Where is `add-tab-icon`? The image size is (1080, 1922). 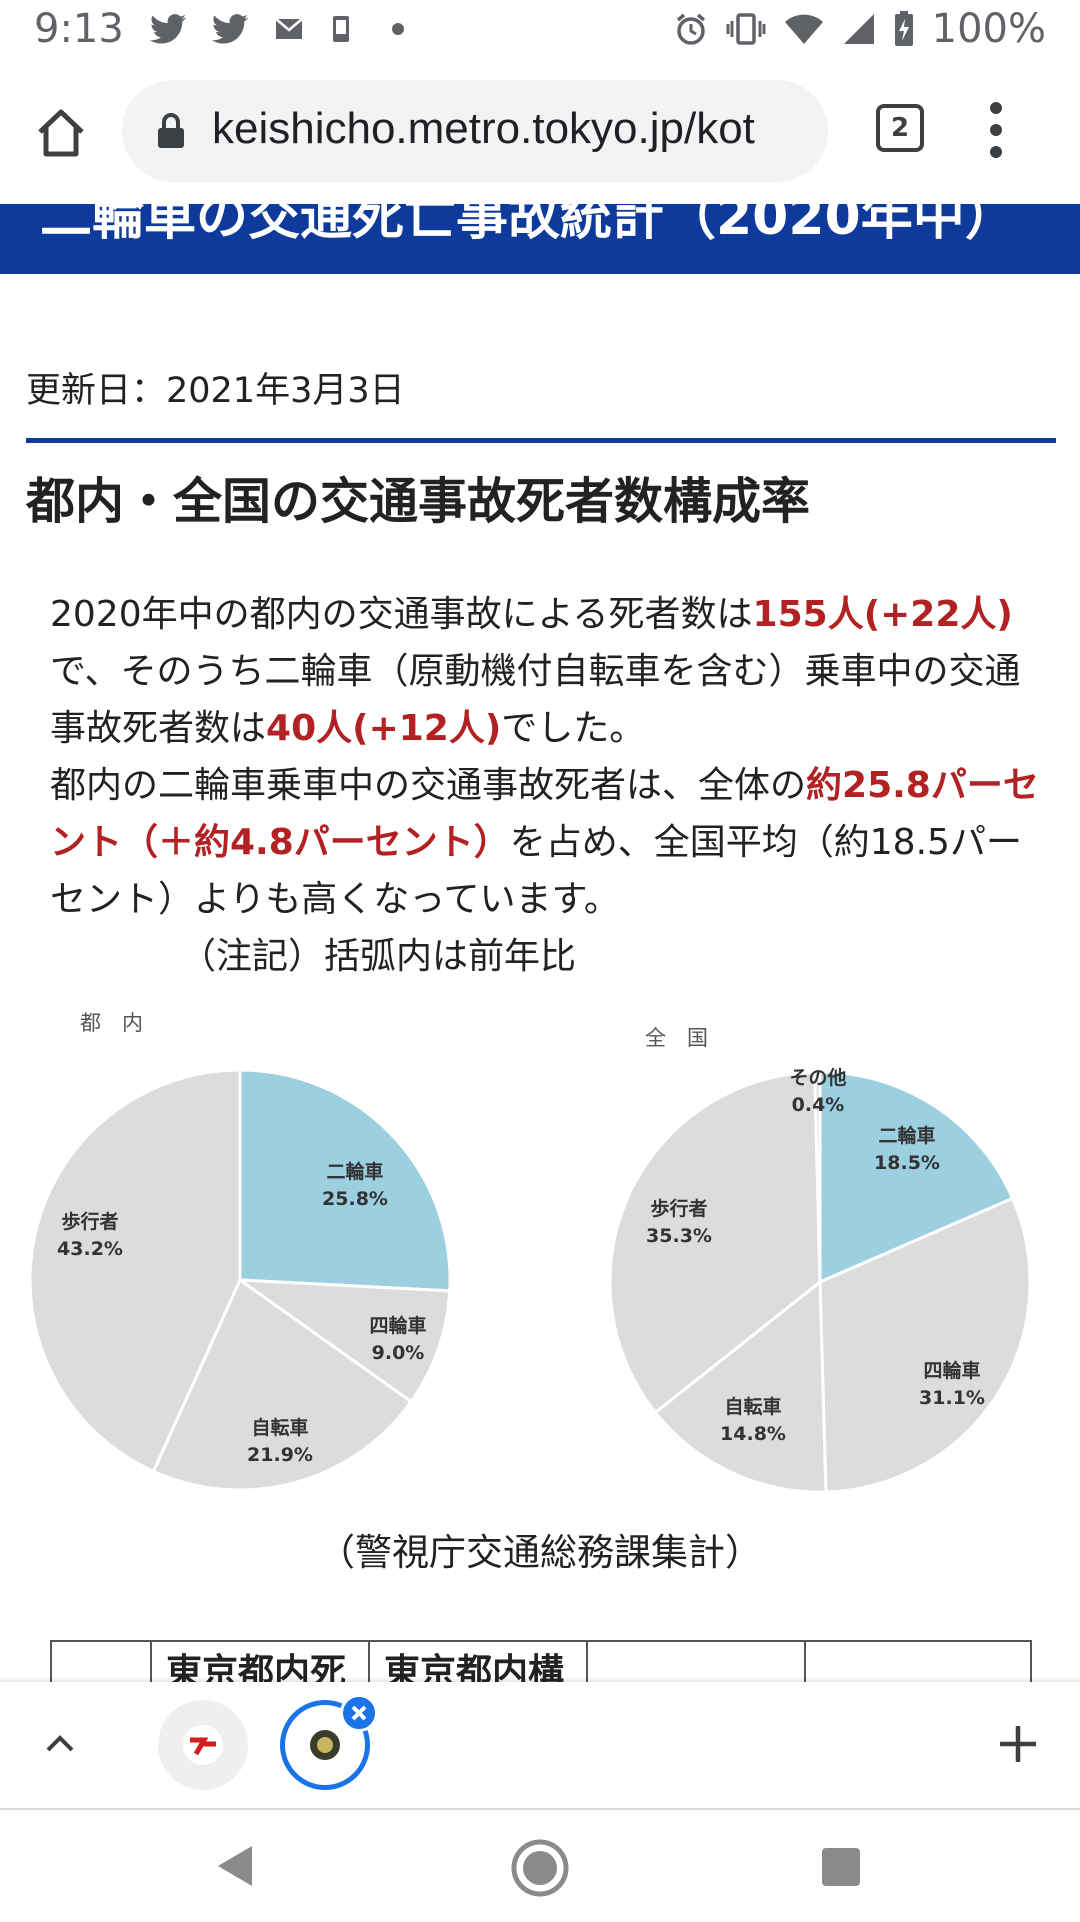
add-tab-icon is located at coordinates (1018, 1744).